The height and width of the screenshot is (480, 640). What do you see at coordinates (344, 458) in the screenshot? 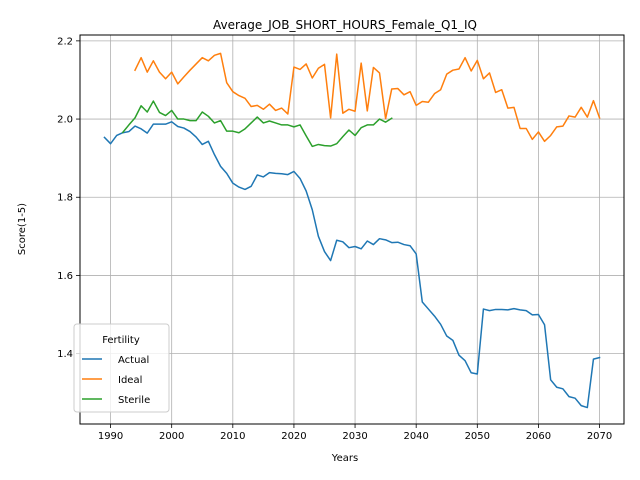
I see `x-axis-label: Years` at bounding box center [344, 458].